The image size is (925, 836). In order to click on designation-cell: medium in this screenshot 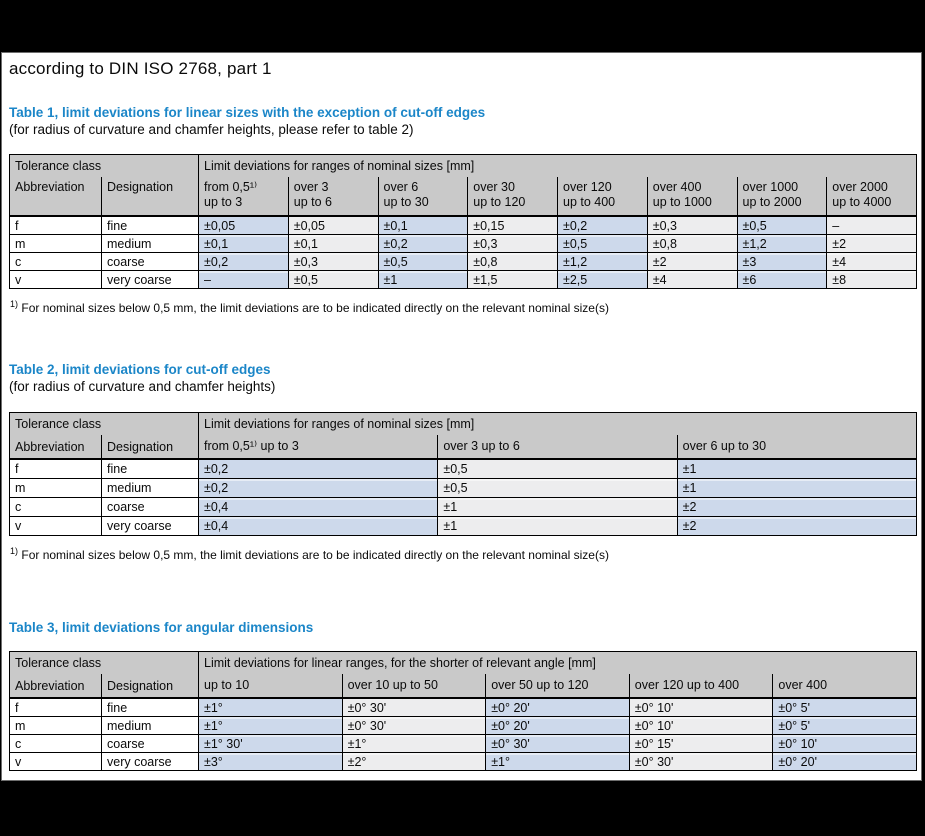, I will do `click(150, 725)`.